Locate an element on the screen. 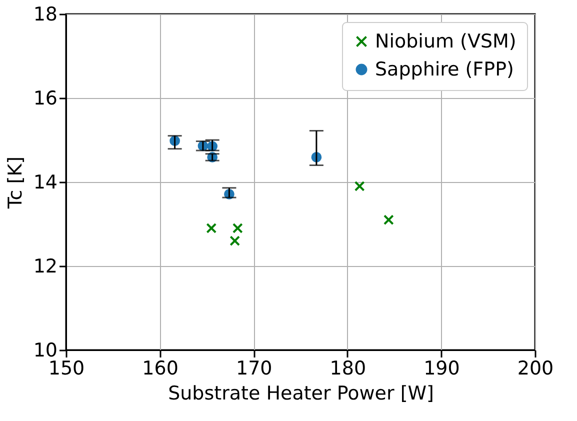 This screenshot has height=421, width=577. x-tick-label: 200 is located at coordinates (535, 369).